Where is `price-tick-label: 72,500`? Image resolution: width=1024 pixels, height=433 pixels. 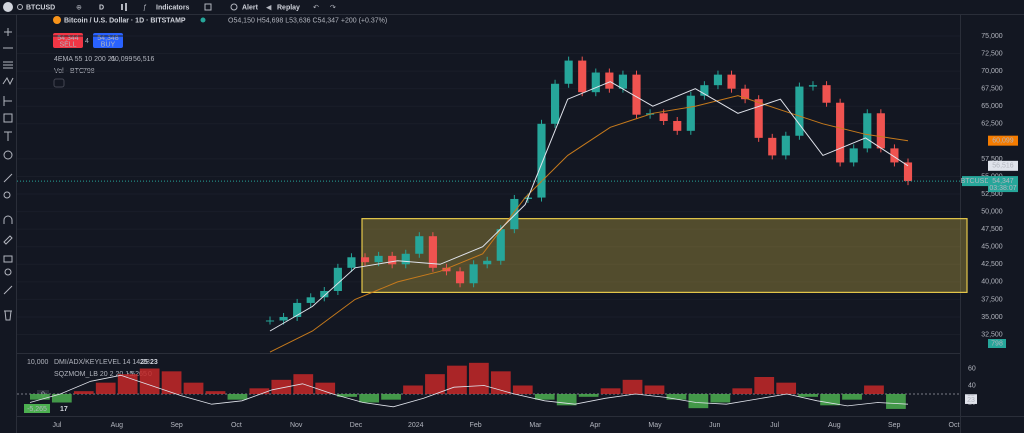
price-tick-label: 72,500 is located at coordinates (992, 53).